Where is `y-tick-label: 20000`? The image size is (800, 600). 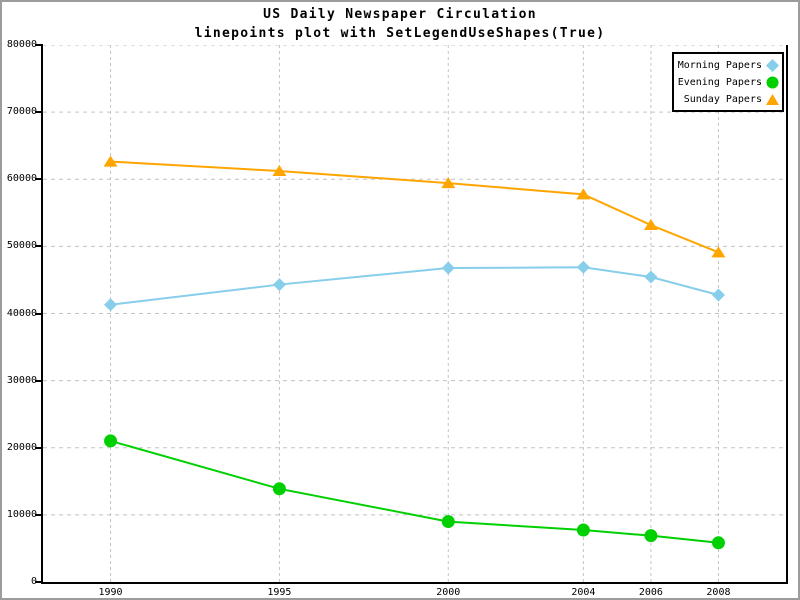
y-tick-label: 20000 is located at coordinates (21, 447).